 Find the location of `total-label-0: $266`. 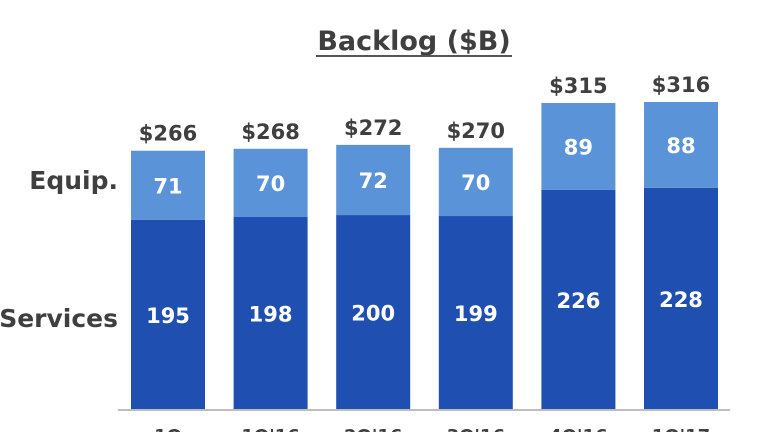

total-label-0: $266 is located at coordinates (168, 134).